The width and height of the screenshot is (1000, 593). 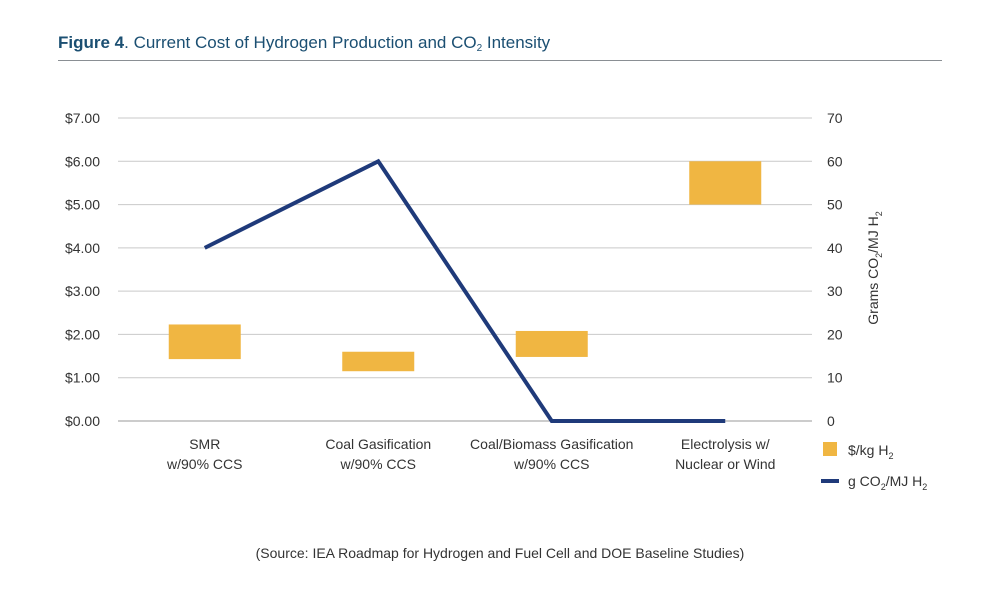 What do you see at coordinates (887, 482) in the screenshot?
I see `legend-label-intensity: g CO2/MJ H2` at bounding box center [887, 482].